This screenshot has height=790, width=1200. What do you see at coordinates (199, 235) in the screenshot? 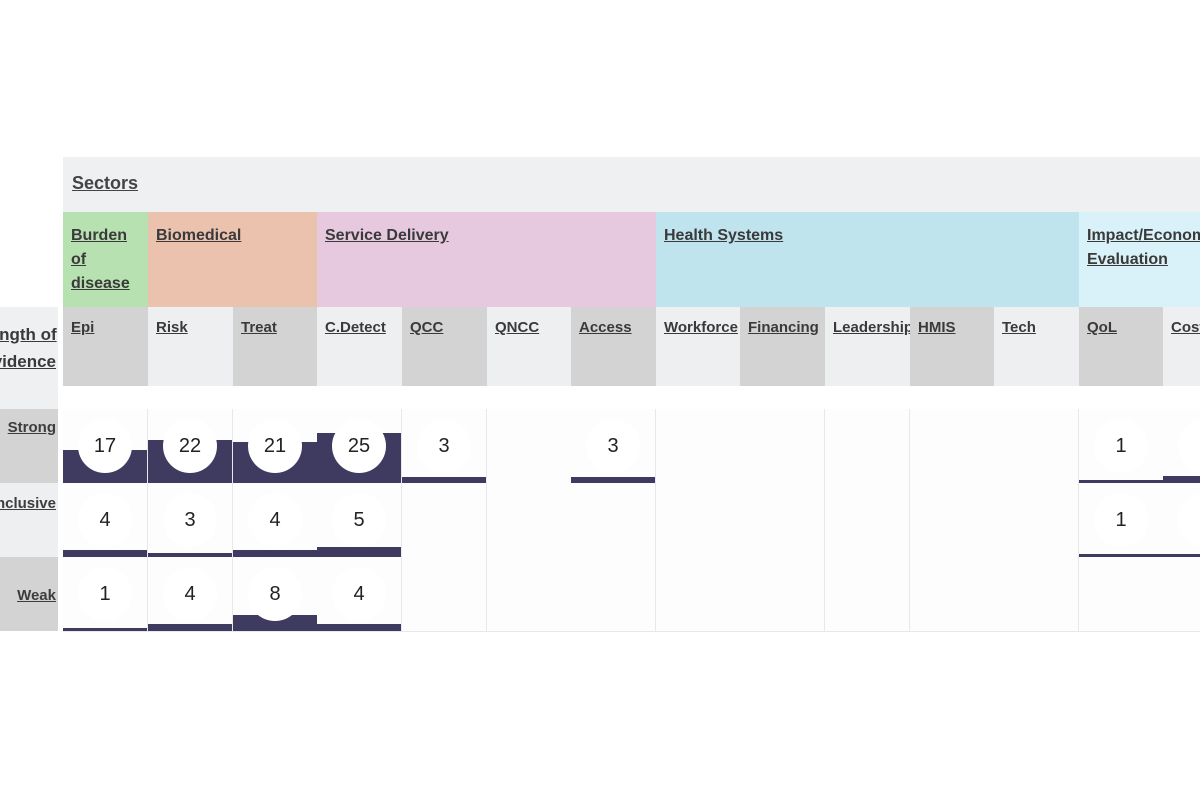
I see `group-biomedical-link: Biomedical` at bounding box center [199, 235].